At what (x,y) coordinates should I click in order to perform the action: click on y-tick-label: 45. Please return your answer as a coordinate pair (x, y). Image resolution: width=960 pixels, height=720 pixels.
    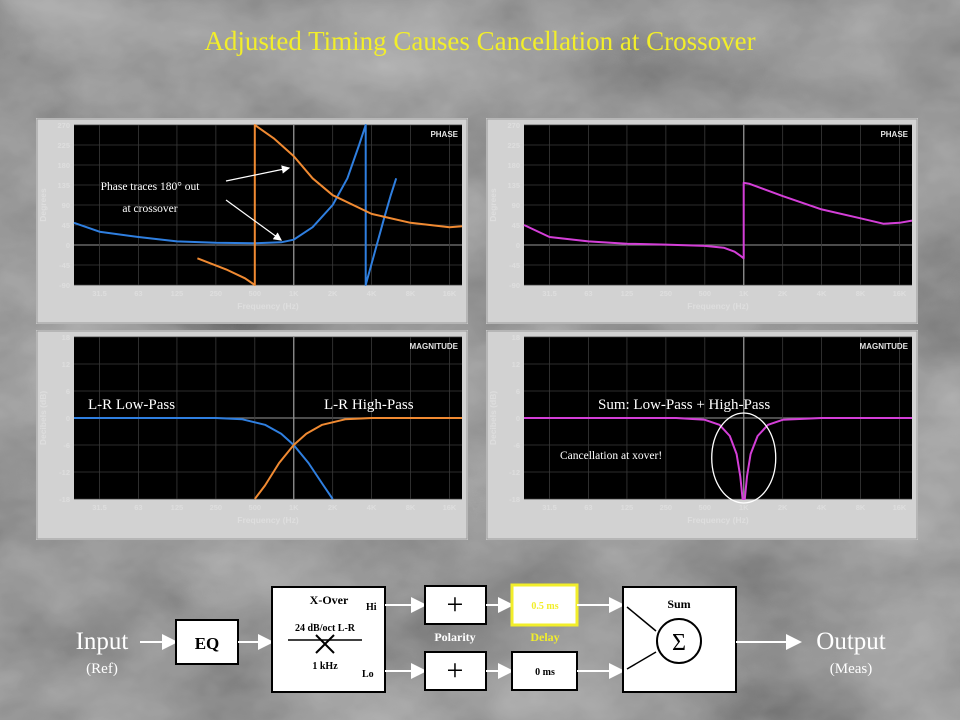
    Looking at the image, I should click on (66, 225).